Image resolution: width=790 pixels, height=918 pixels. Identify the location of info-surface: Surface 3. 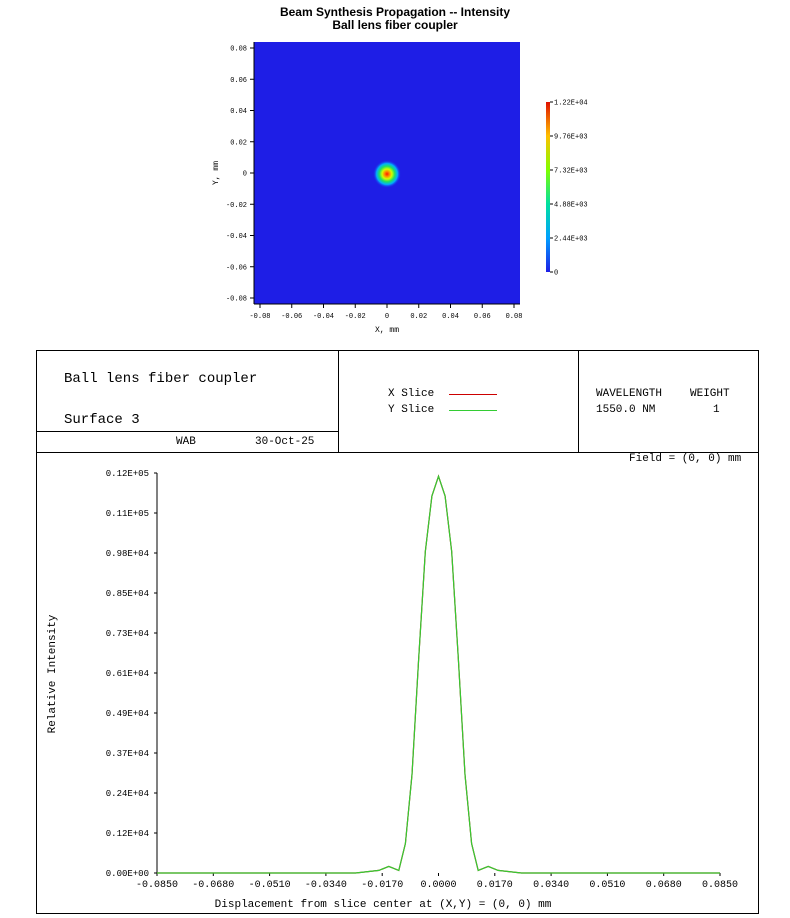
(102, 420).